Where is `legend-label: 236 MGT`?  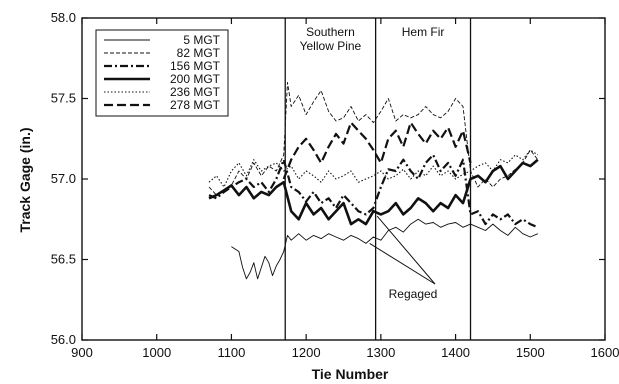 legend-label: 236 MGT is located at coordinates (195, 92).